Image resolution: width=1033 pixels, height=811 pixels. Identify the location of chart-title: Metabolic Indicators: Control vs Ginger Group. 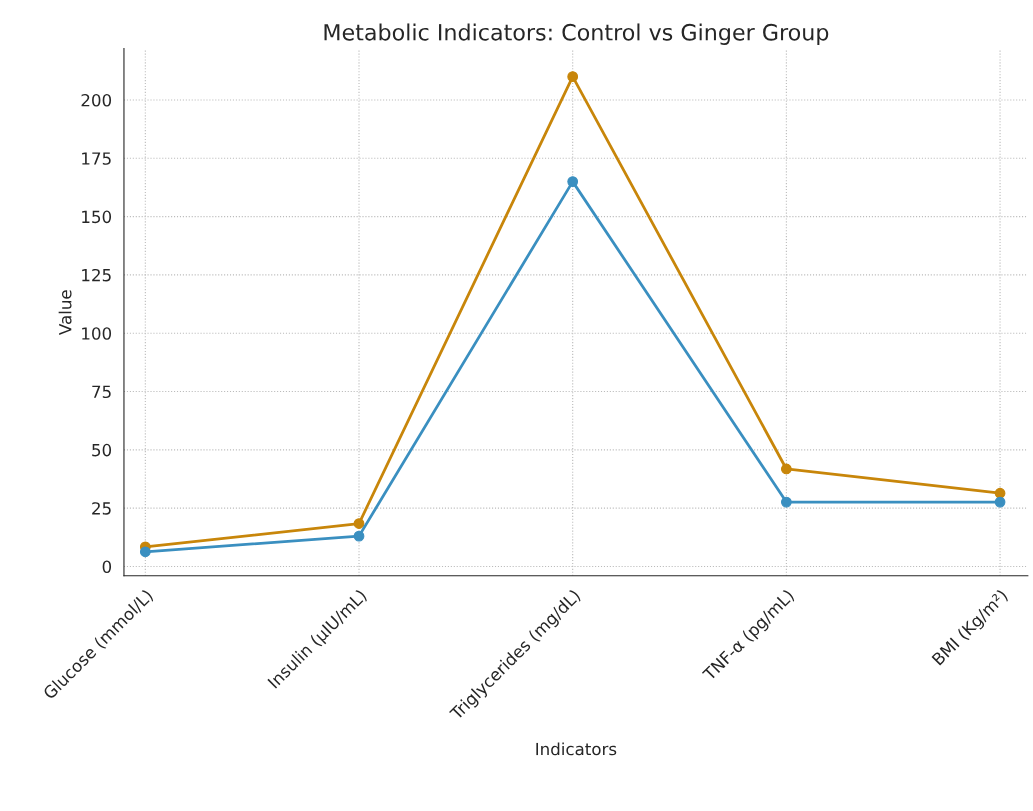
(576, 34).